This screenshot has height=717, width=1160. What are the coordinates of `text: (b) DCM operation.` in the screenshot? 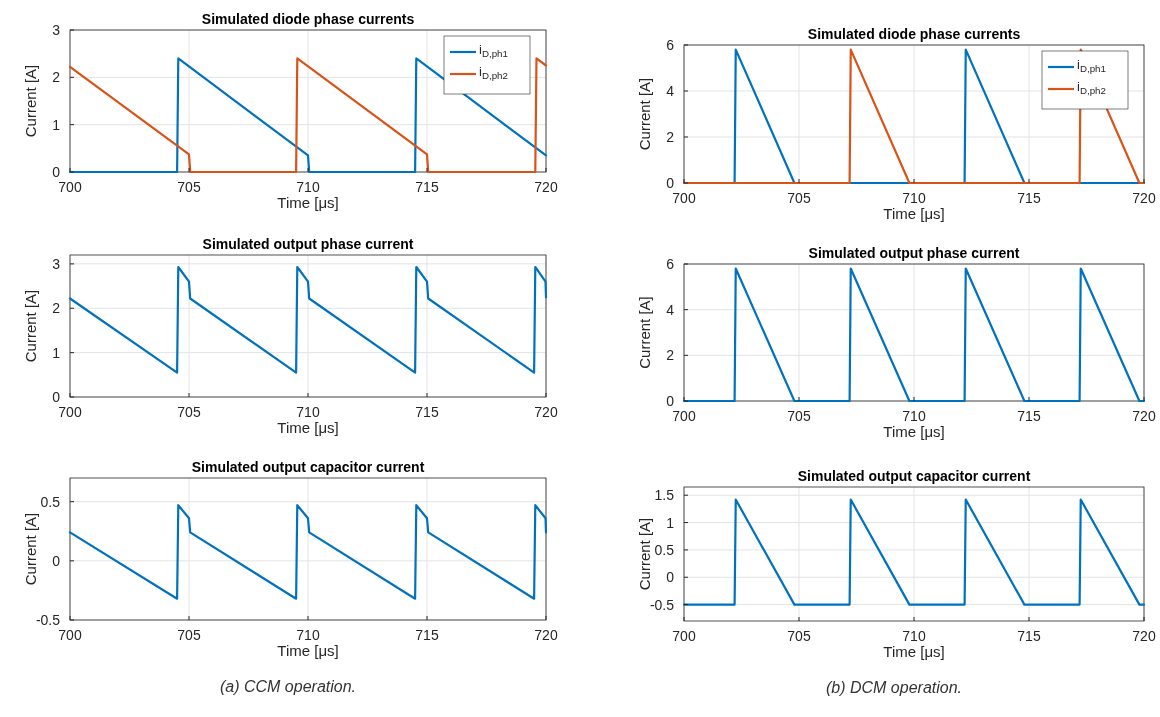 It's located at (894, 687).